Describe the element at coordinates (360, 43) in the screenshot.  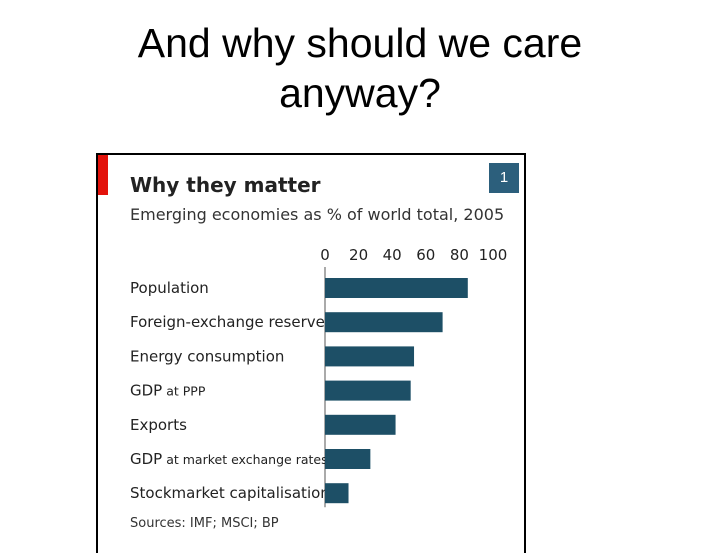
I see `slide-title-line-1: And why should we care` at that location.